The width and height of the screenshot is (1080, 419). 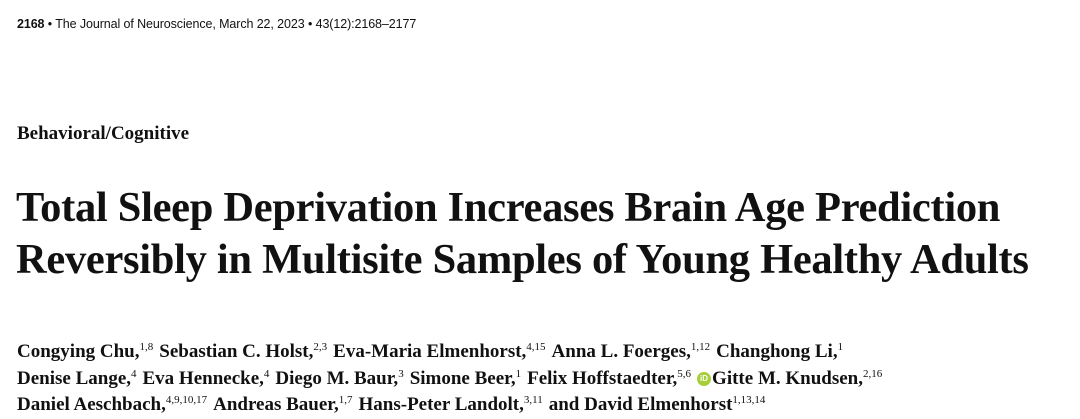 I want to click on author-name: Diego M. Baur,, so click(x=337, y=378).